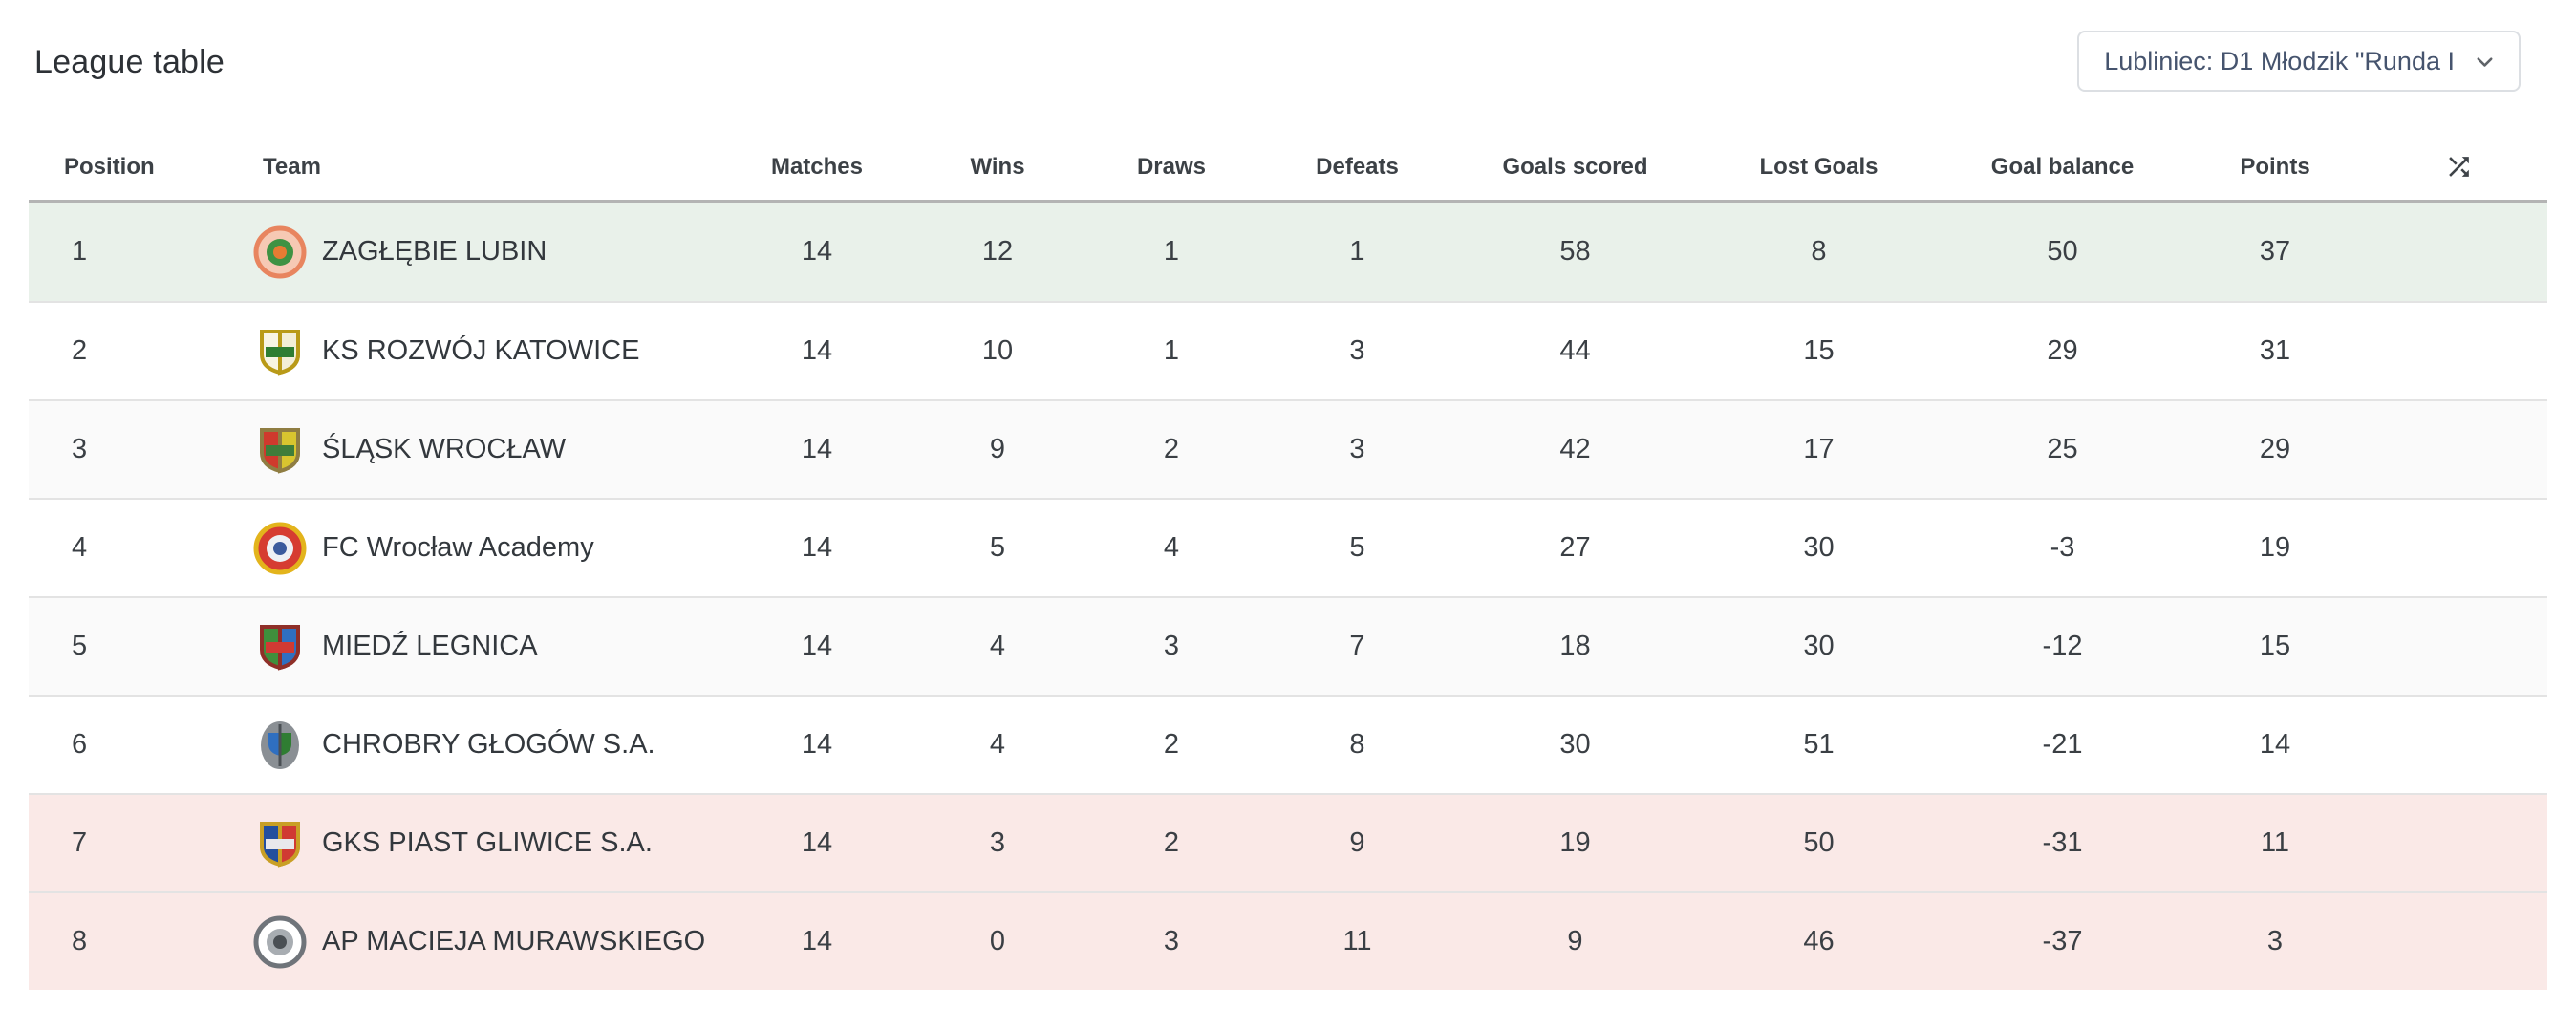  Describe the element at coordinates (2062, 744) in the screenshot. I see `goal-balance-cell: -21` at that location.